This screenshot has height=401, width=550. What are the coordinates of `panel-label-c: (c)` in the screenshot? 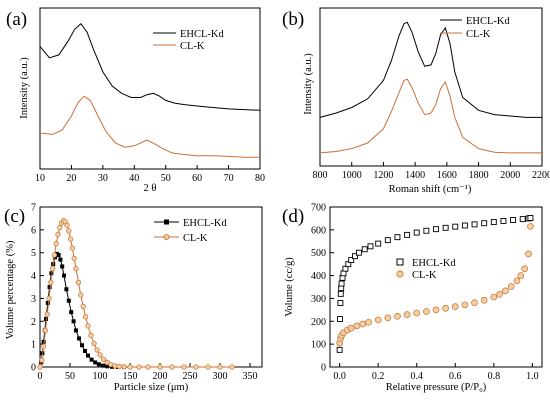 It's located at (14, 216).